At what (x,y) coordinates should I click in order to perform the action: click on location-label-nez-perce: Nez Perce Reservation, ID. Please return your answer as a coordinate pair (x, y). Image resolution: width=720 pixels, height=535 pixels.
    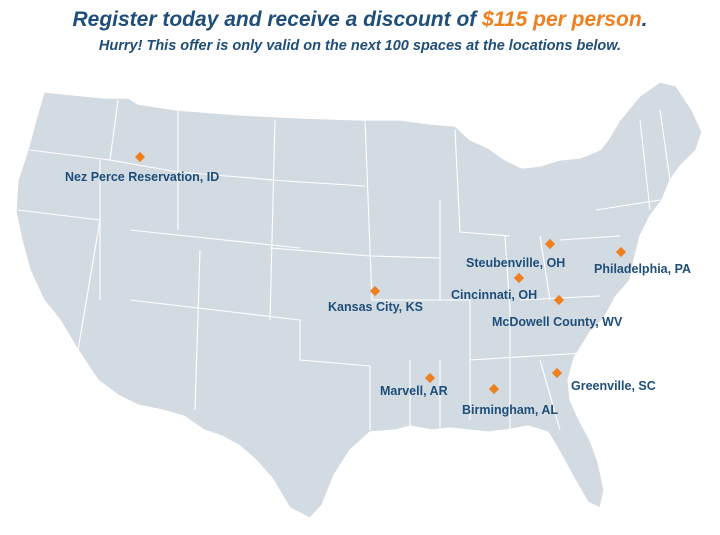
    Looking at the image, I should click on (142, 177).